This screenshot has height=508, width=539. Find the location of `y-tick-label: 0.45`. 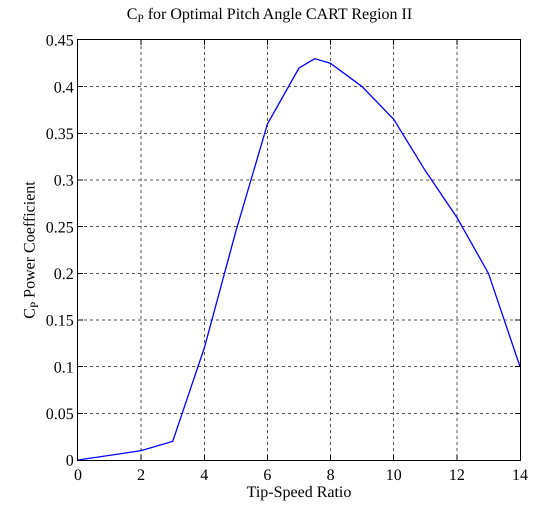

y-tick-label: 0.45 is located at coordinates (60, 41).